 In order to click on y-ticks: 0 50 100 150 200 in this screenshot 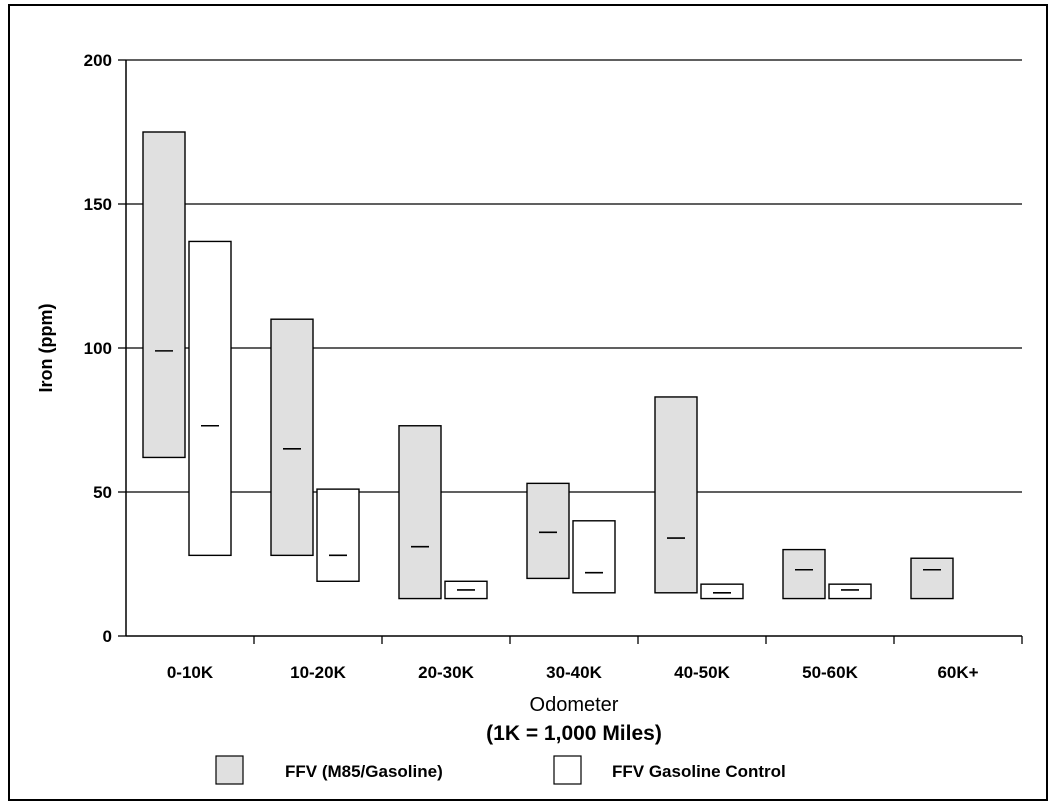, I will do `click(105, 348)`.